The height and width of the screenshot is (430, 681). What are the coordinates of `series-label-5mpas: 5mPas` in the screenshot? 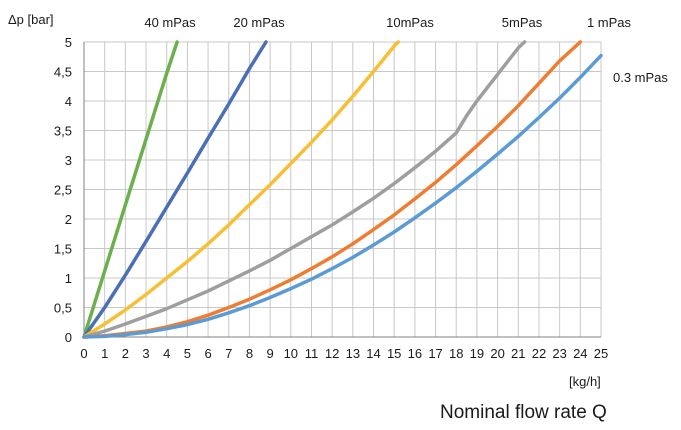 It's located at (522, 22).